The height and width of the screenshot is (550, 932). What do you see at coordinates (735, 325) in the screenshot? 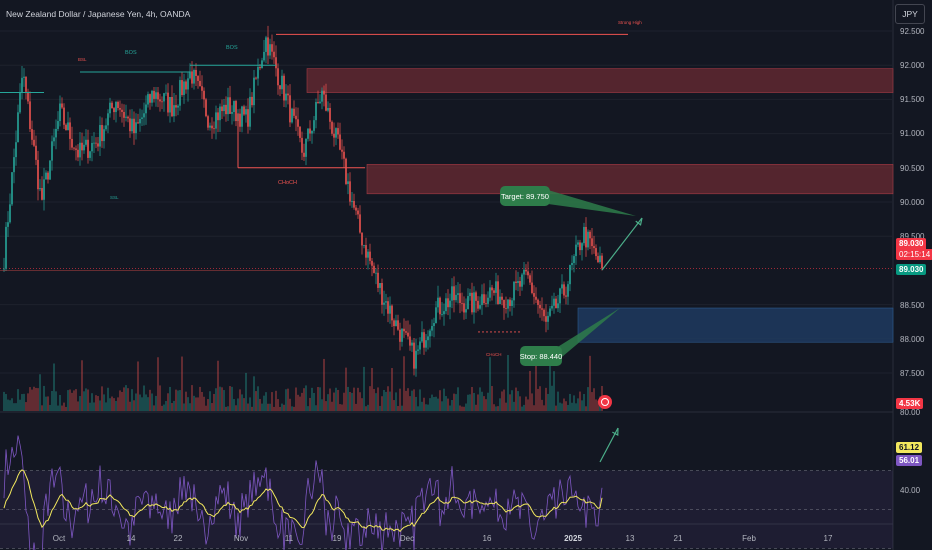
I see `demand-zone` at bounding box center [735, 325].